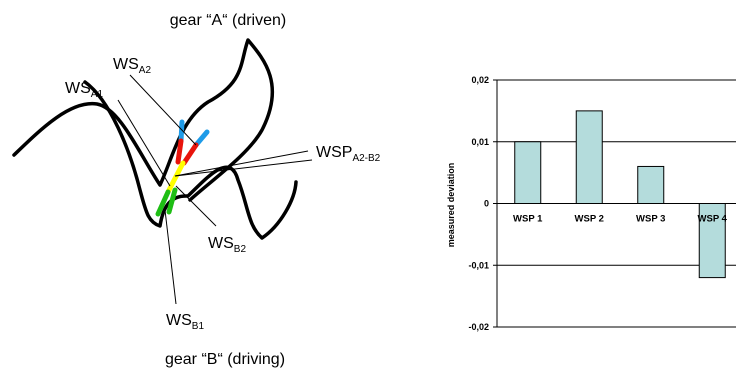 The height and width of the screenshot is (376, 736). Describe the element at coordinates (227, 245) in the screenshot. I see `callout-ws-b2: WSB2` at that location.